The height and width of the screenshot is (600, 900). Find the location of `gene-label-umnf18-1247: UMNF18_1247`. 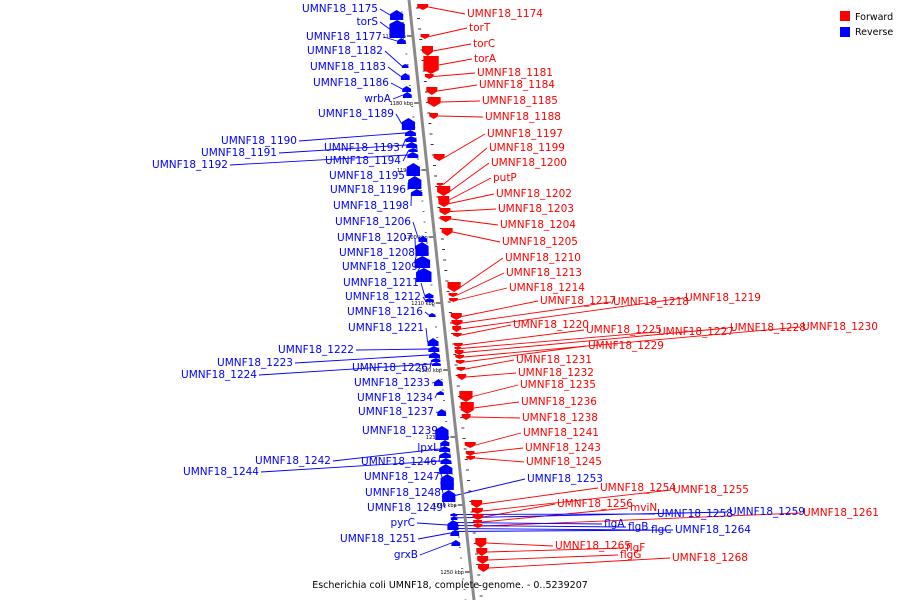

gene-label-umnf18-1247: UMNF18_1247 is located at coordinates (402, 477).